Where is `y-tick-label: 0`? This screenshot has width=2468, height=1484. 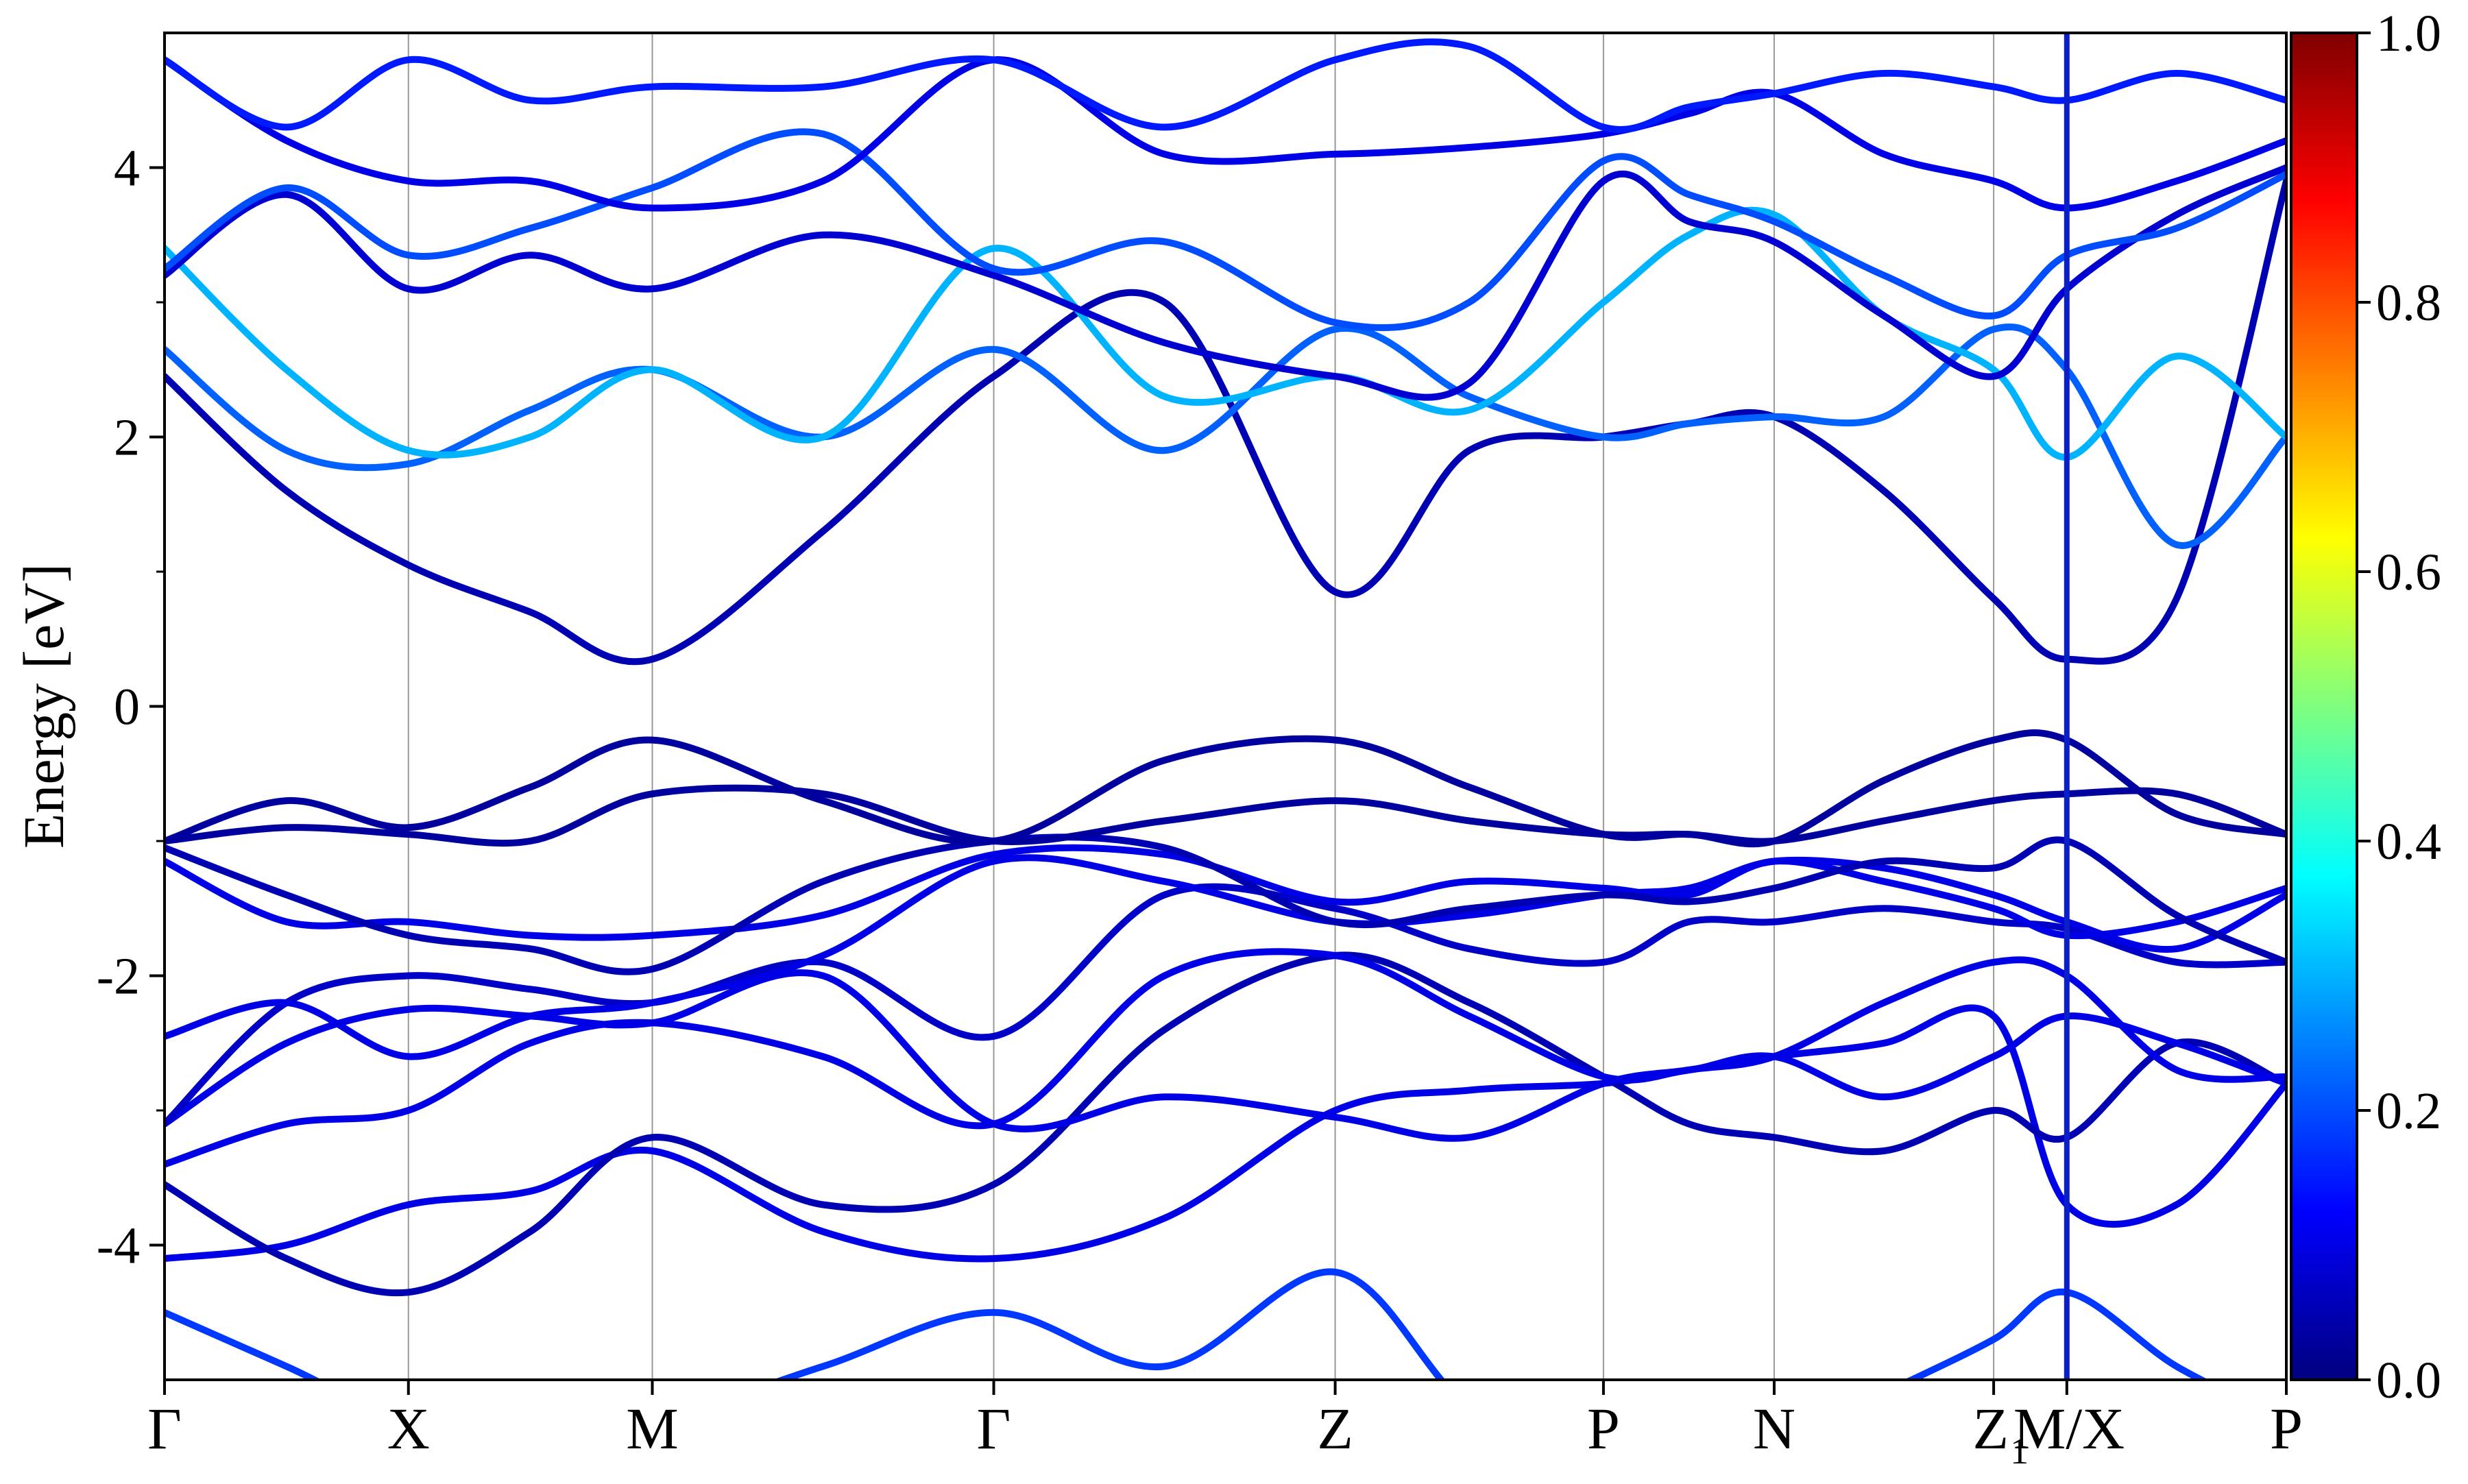
y-tick-label: 0 is located at coordinates (127, 707).